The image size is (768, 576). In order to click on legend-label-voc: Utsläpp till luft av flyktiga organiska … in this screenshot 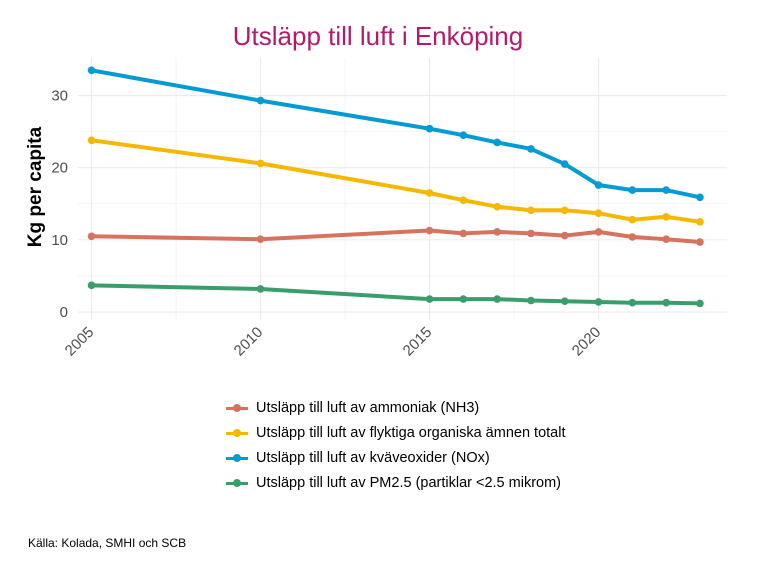, I will do `click(411, 433)`.